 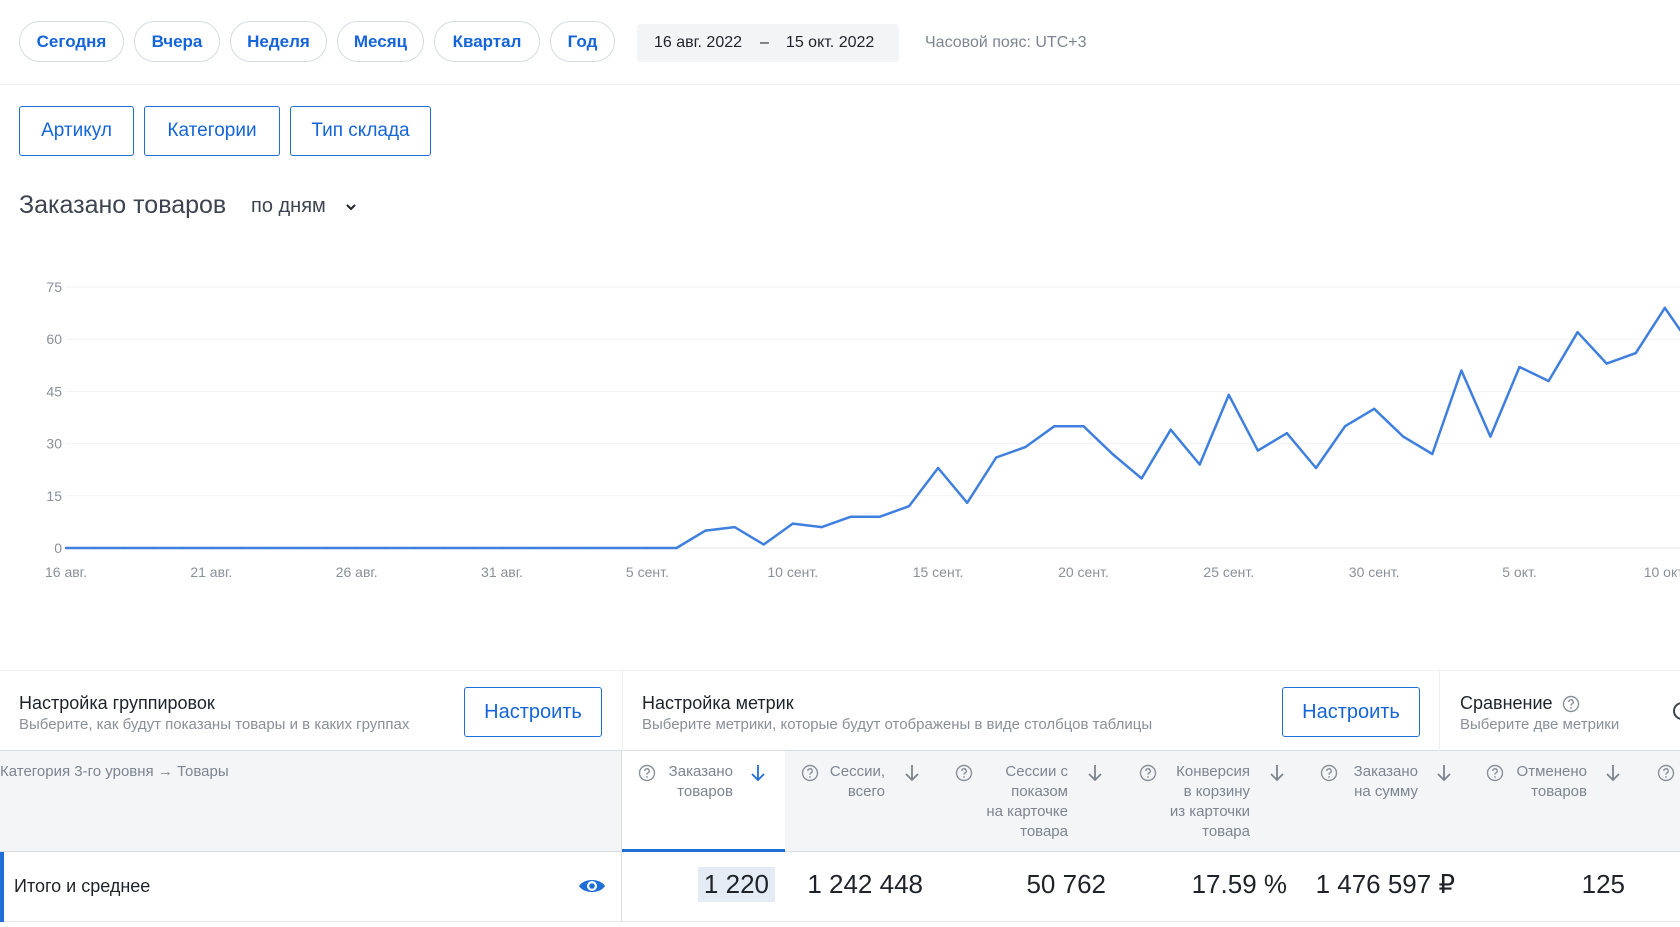 I want to click on chart-title: Заказано товаров, so click(x=123, y=205).